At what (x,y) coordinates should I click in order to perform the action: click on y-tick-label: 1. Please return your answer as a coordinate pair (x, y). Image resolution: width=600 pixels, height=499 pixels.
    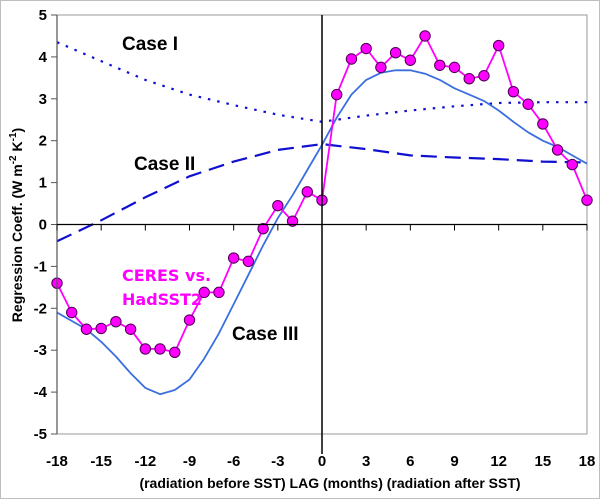
    Looking at the image, I should click on (43, 183).